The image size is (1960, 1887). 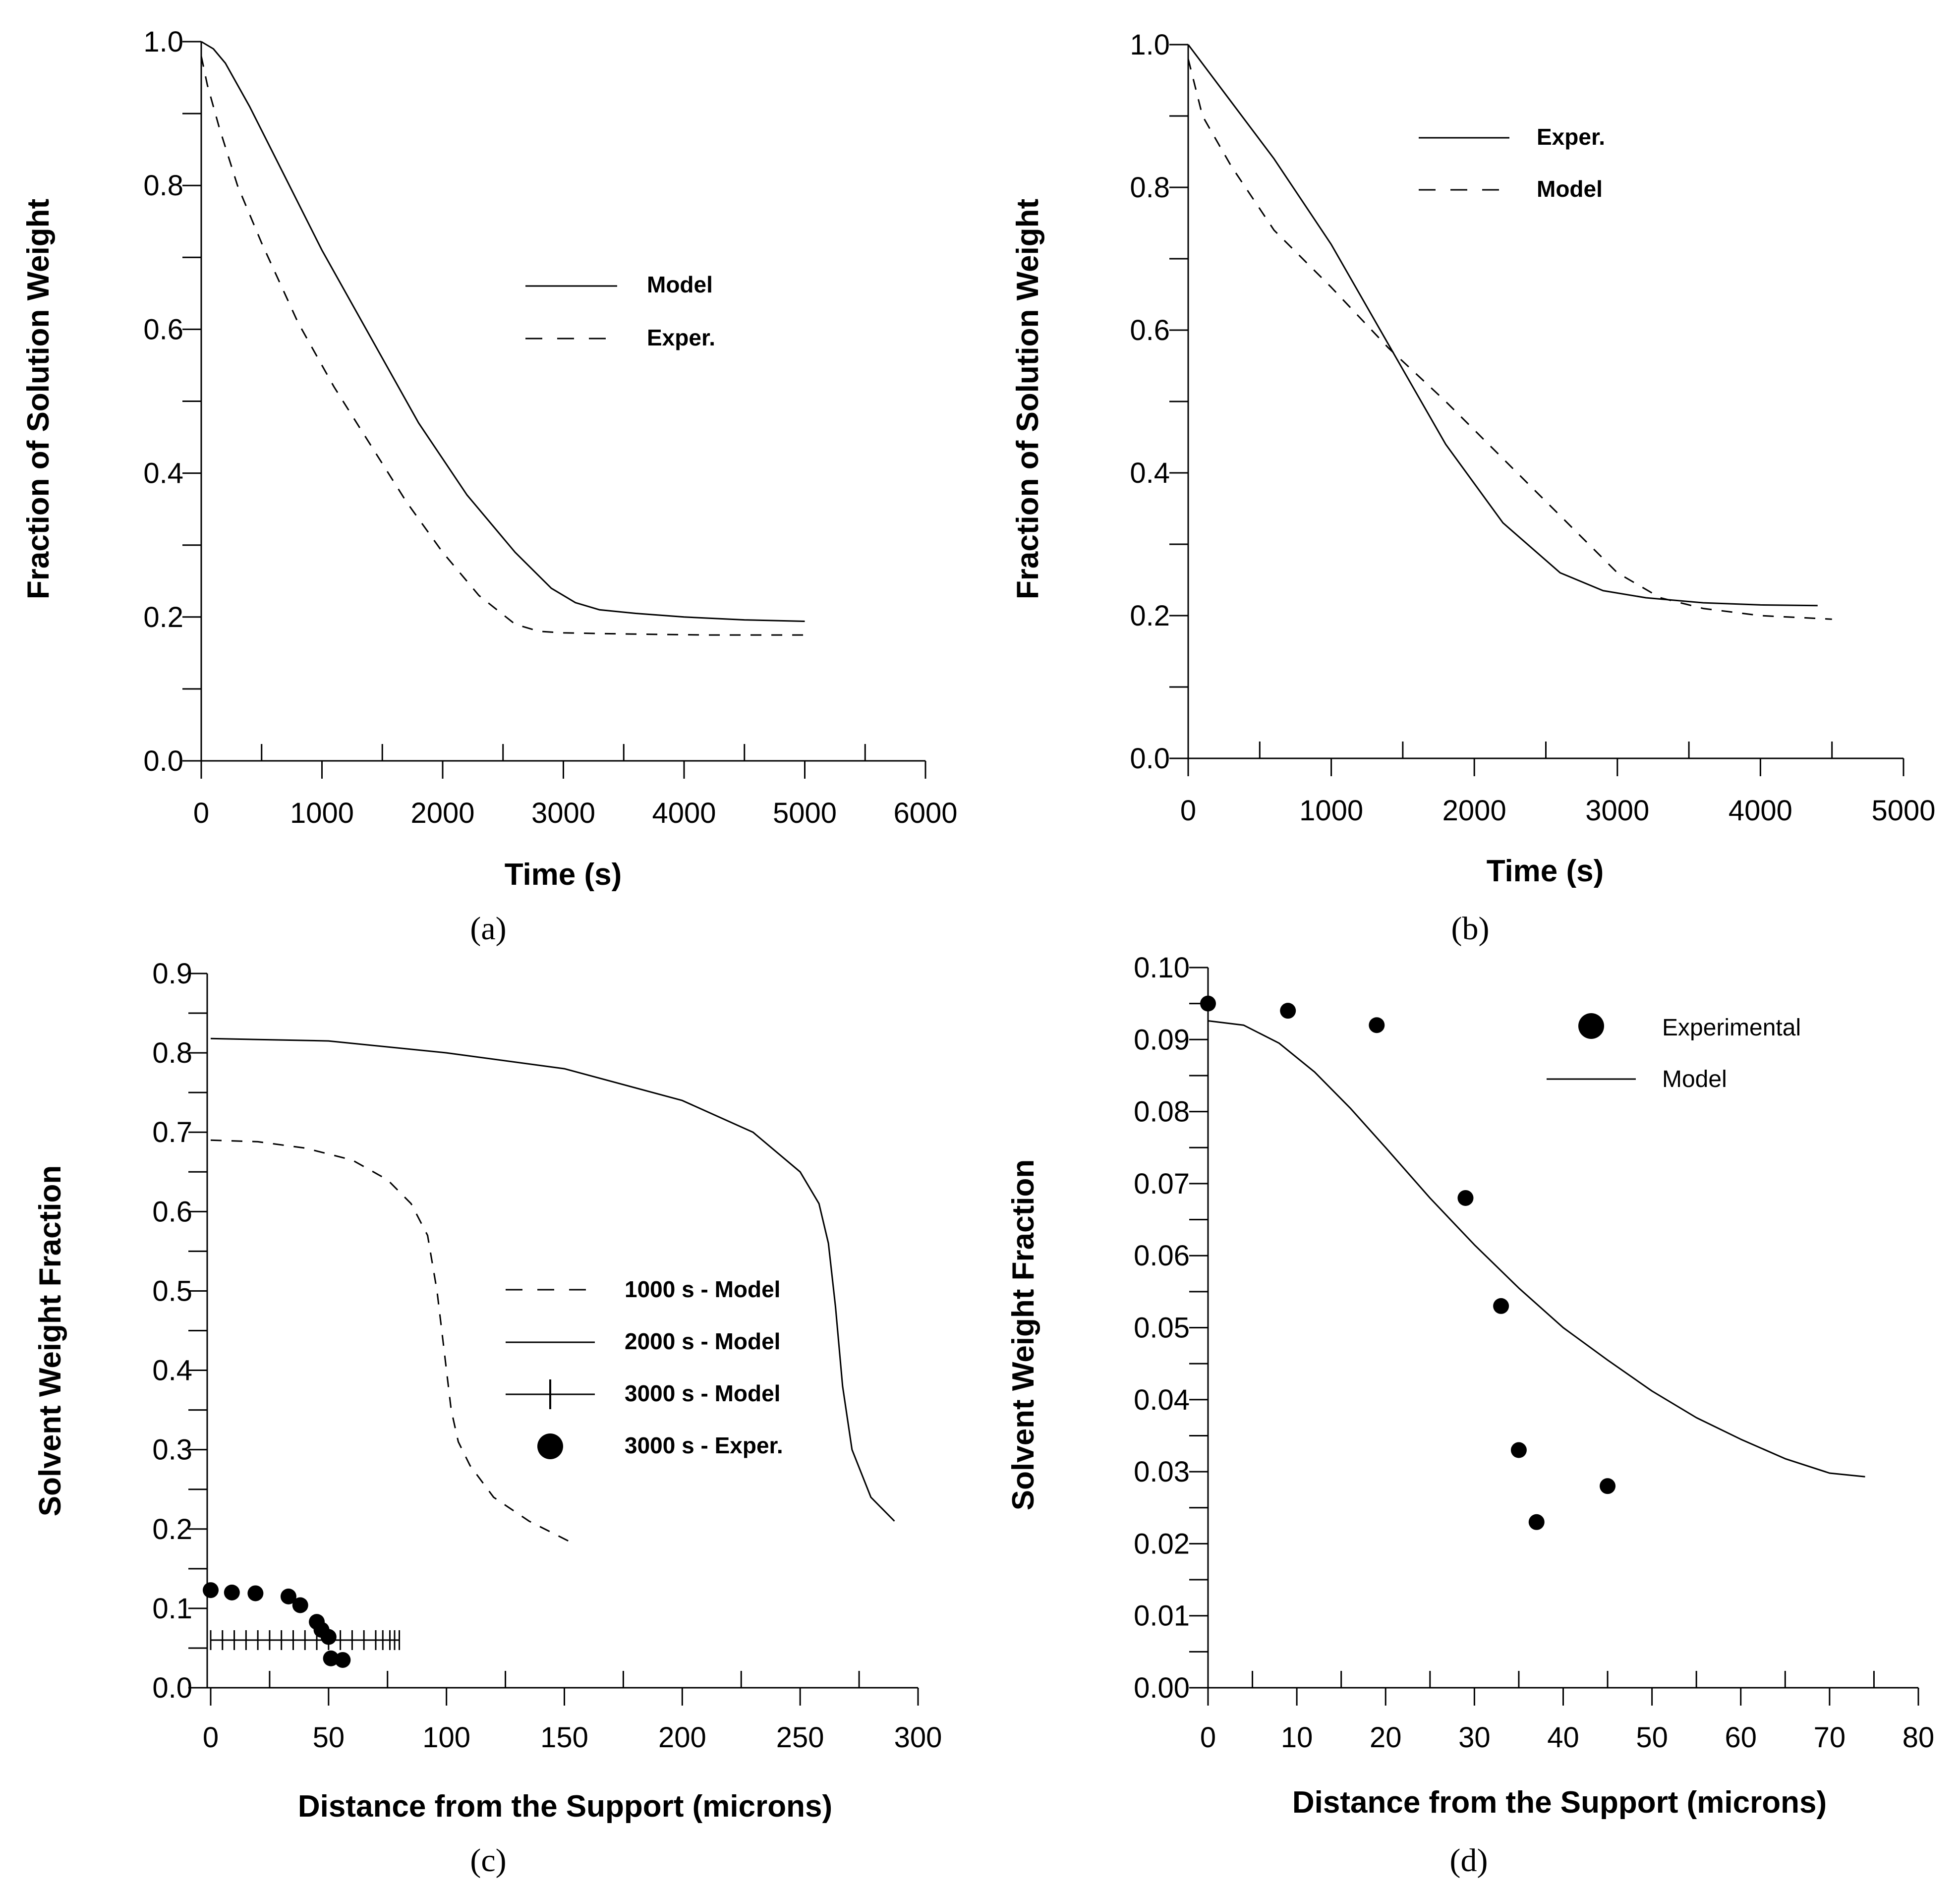 What do you see at coordinates (681, 337) in the screenshot?
I see `panel-a-legend-label-2: Exper.` at bounding box center [681, 337].